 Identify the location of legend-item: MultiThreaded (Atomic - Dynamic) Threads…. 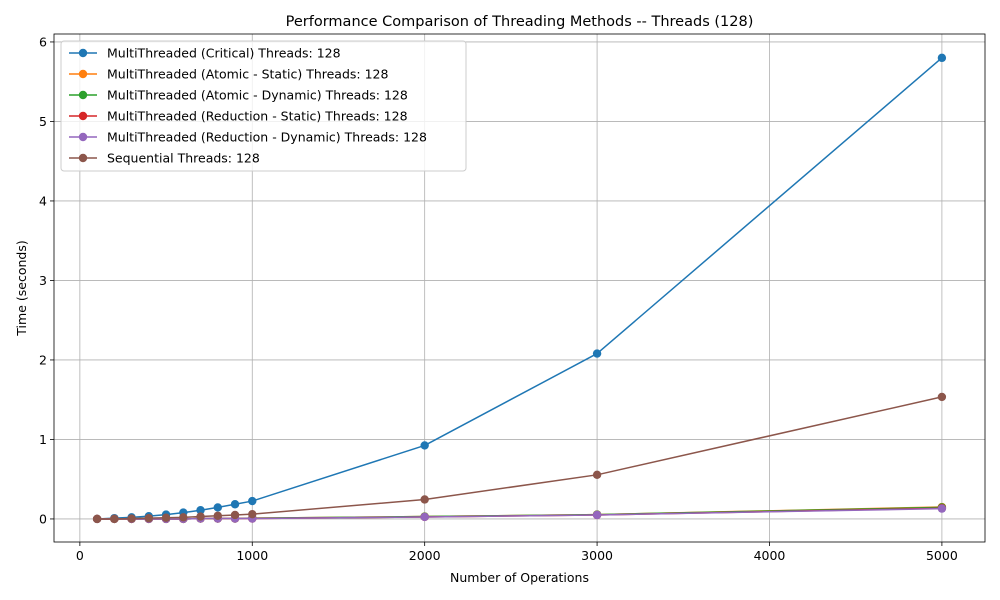
(238, 95).